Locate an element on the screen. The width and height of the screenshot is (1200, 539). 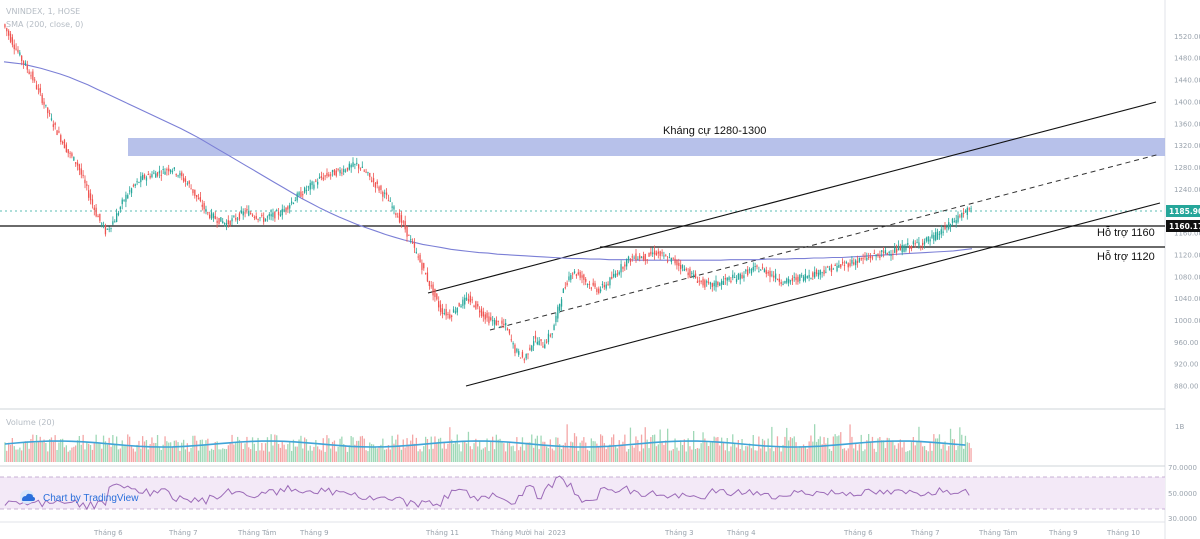
tradingview-watermark: Chart by TradingView is located at coordinates (79, 497).